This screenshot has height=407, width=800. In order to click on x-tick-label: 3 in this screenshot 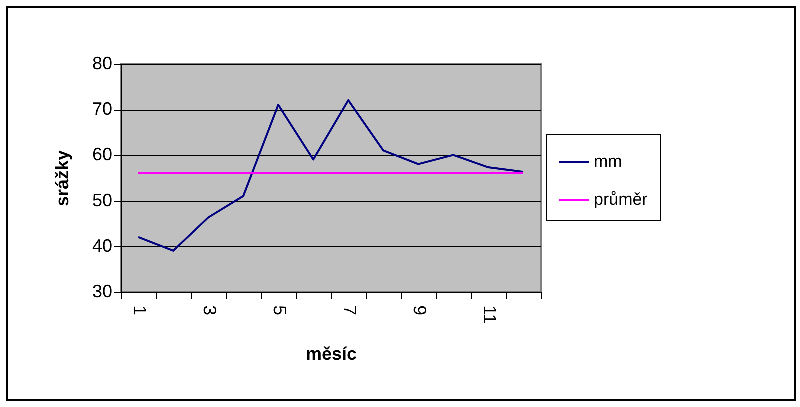, I will do `click(210, 311)`.